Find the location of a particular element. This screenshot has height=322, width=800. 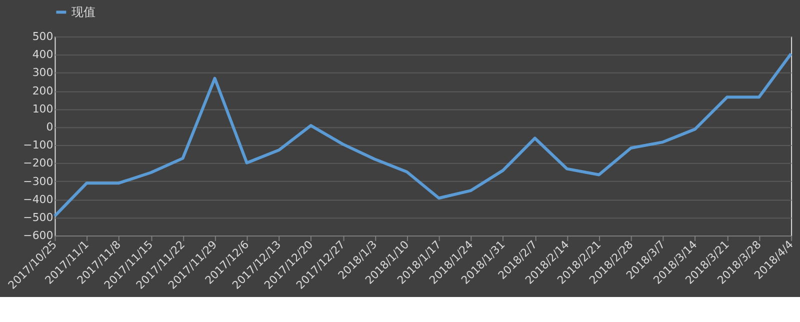

y-tick-label: 200 is located at coordinates (43, 91).